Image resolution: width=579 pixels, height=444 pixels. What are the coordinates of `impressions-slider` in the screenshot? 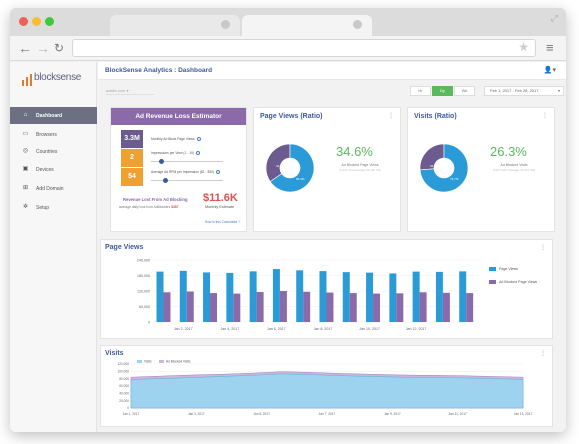 It's located at (187, 161).